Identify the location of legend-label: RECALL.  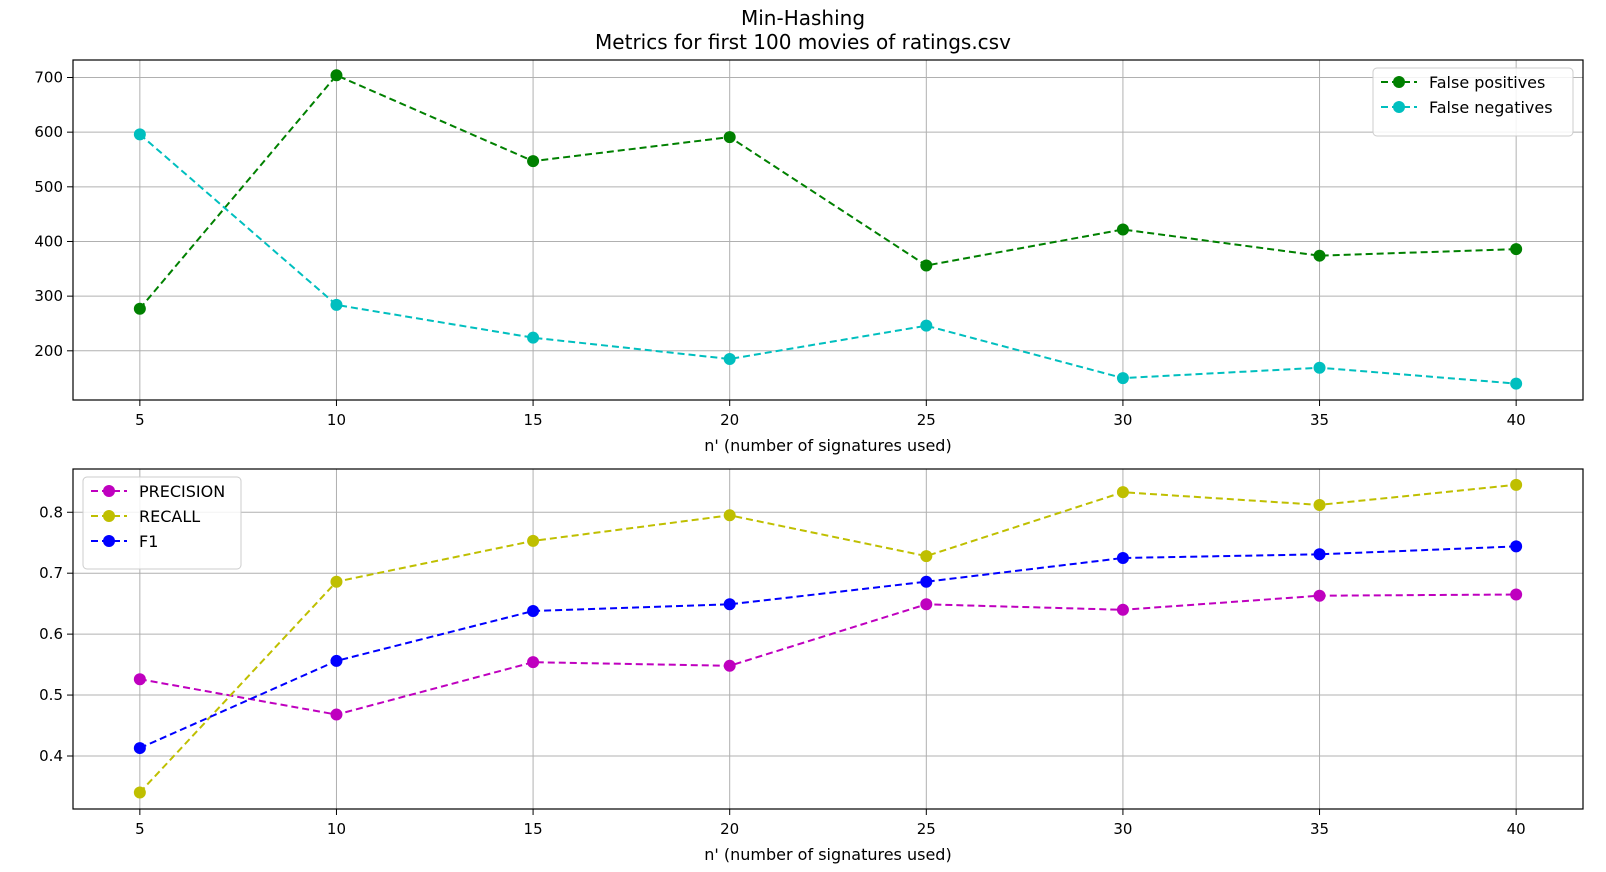
(169, 516).